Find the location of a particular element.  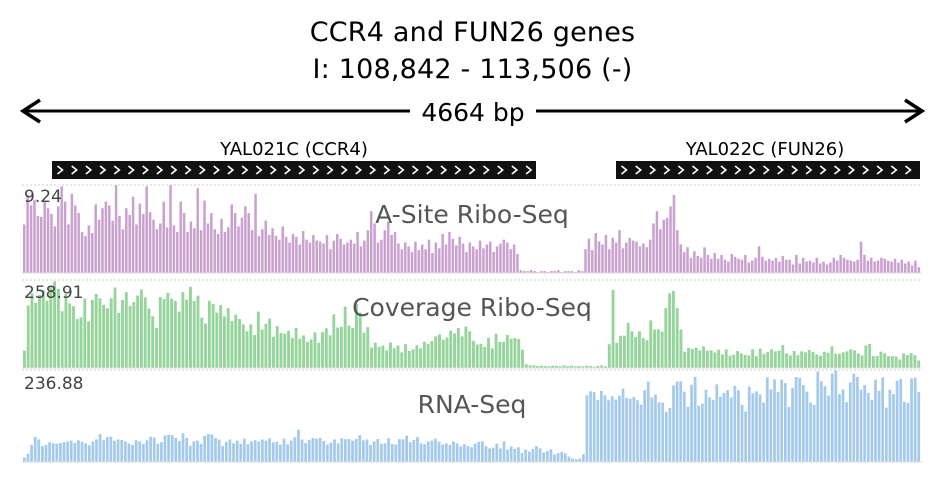

gene-bar-ccr4 is located at coordinates (294, 170).